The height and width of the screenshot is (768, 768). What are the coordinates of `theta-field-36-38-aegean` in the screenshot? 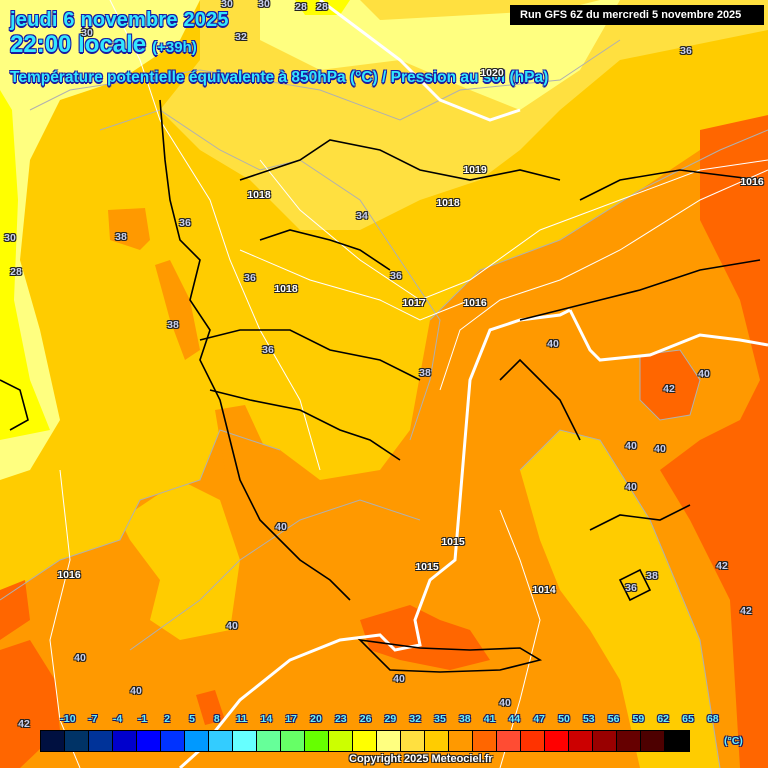 It's located at (620, 599).